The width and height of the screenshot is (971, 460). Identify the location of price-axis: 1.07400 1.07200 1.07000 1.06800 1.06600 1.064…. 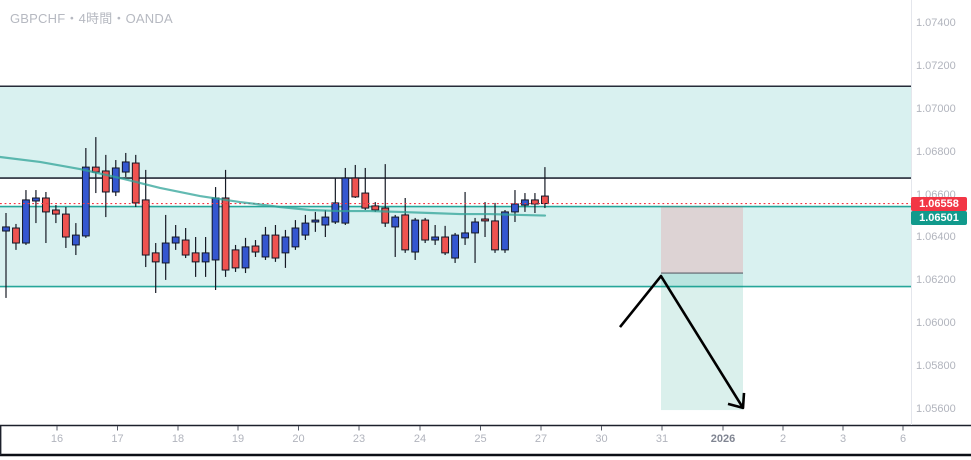
(941, 212).